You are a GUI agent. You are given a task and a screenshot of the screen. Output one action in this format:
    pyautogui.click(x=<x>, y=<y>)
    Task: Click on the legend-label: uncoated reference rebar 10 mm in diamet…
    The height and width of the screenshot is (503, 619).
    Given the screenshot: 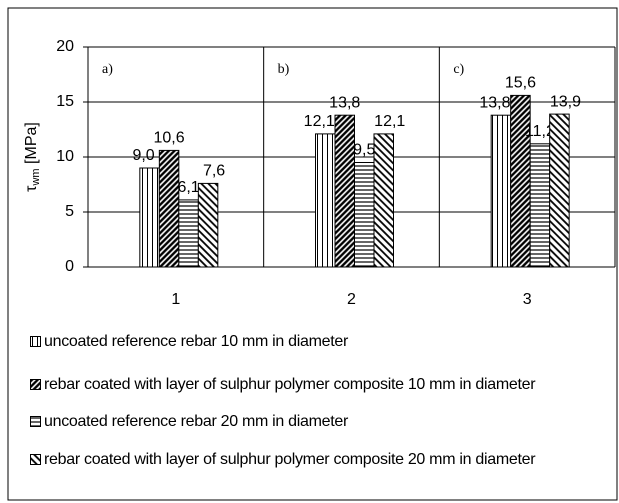 What is the action you would take?
    pyautogui.click(x=196, y=341)
    